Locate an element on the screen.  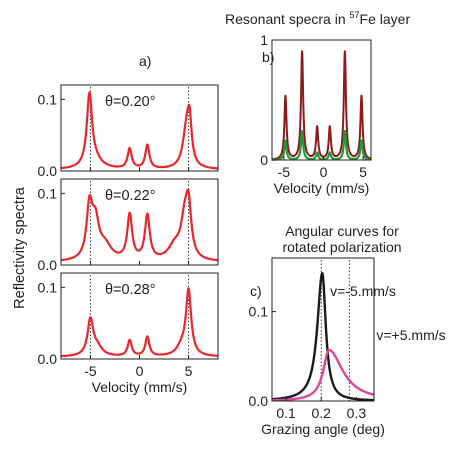
panel-b-tag: b) is located at coordinates (268, 57).